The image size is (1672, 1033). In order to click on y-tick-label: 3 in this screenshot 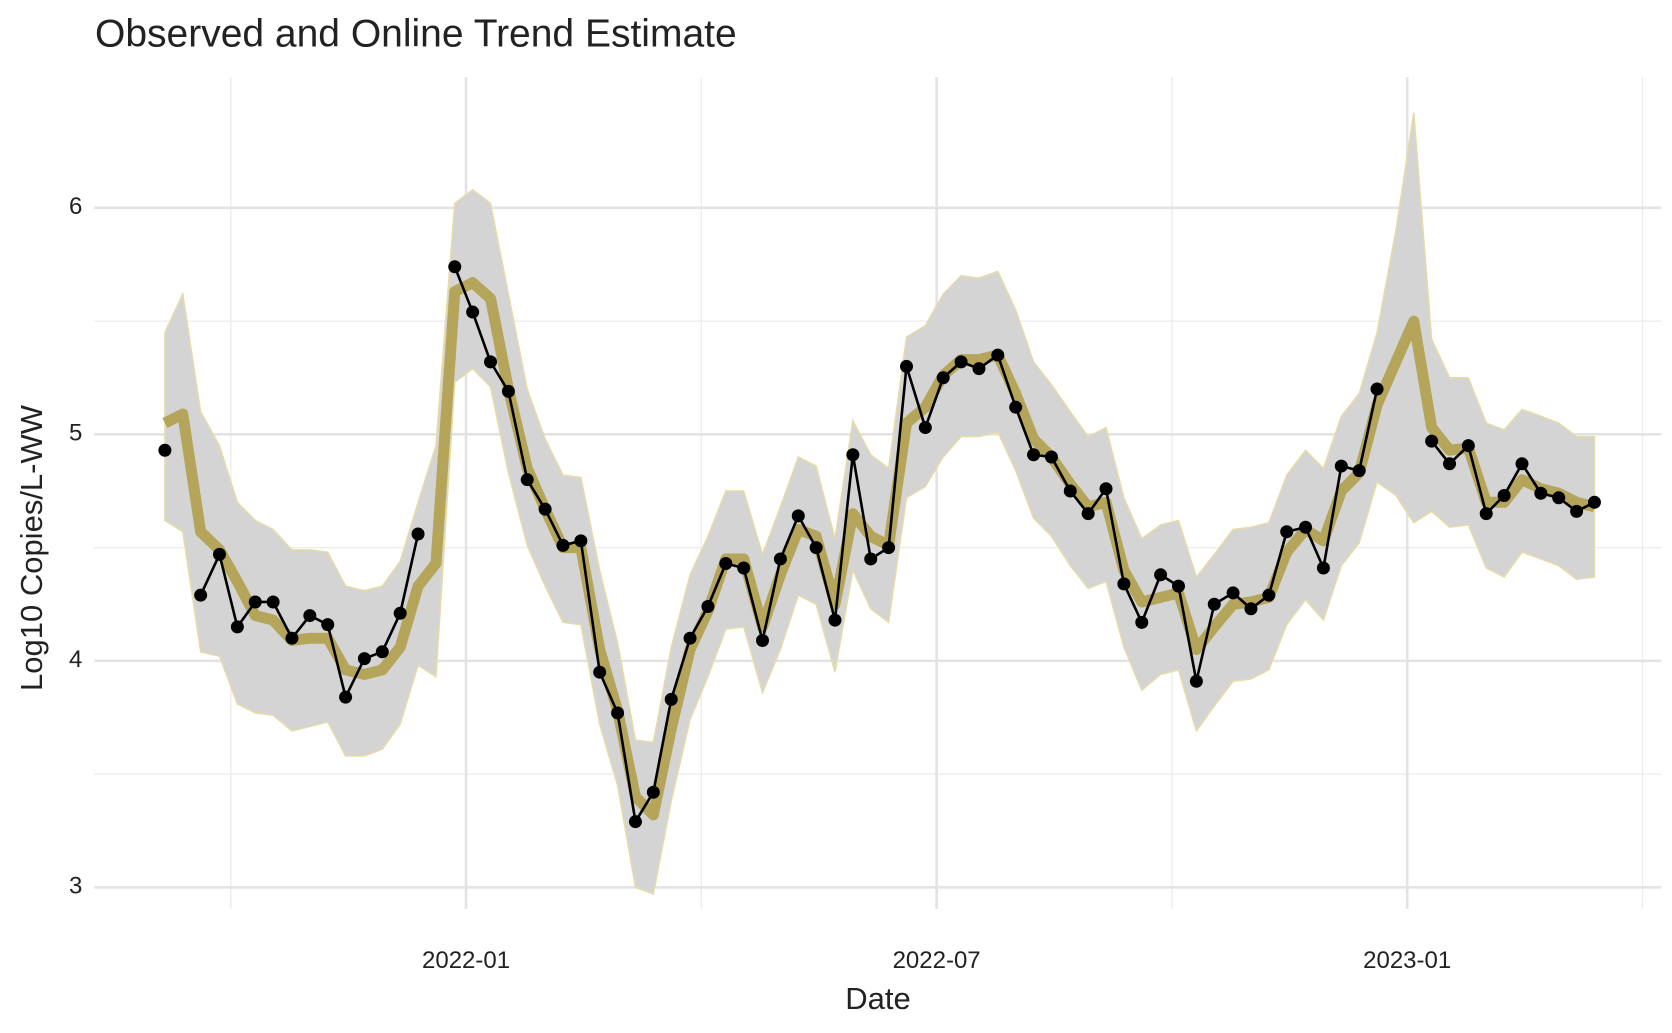, I will do `click(75, 886)`.